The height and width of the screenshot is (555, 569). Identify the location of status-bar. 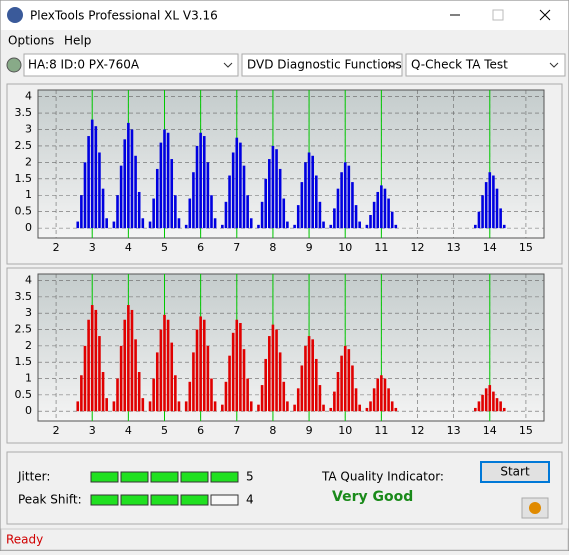
(284, 539).